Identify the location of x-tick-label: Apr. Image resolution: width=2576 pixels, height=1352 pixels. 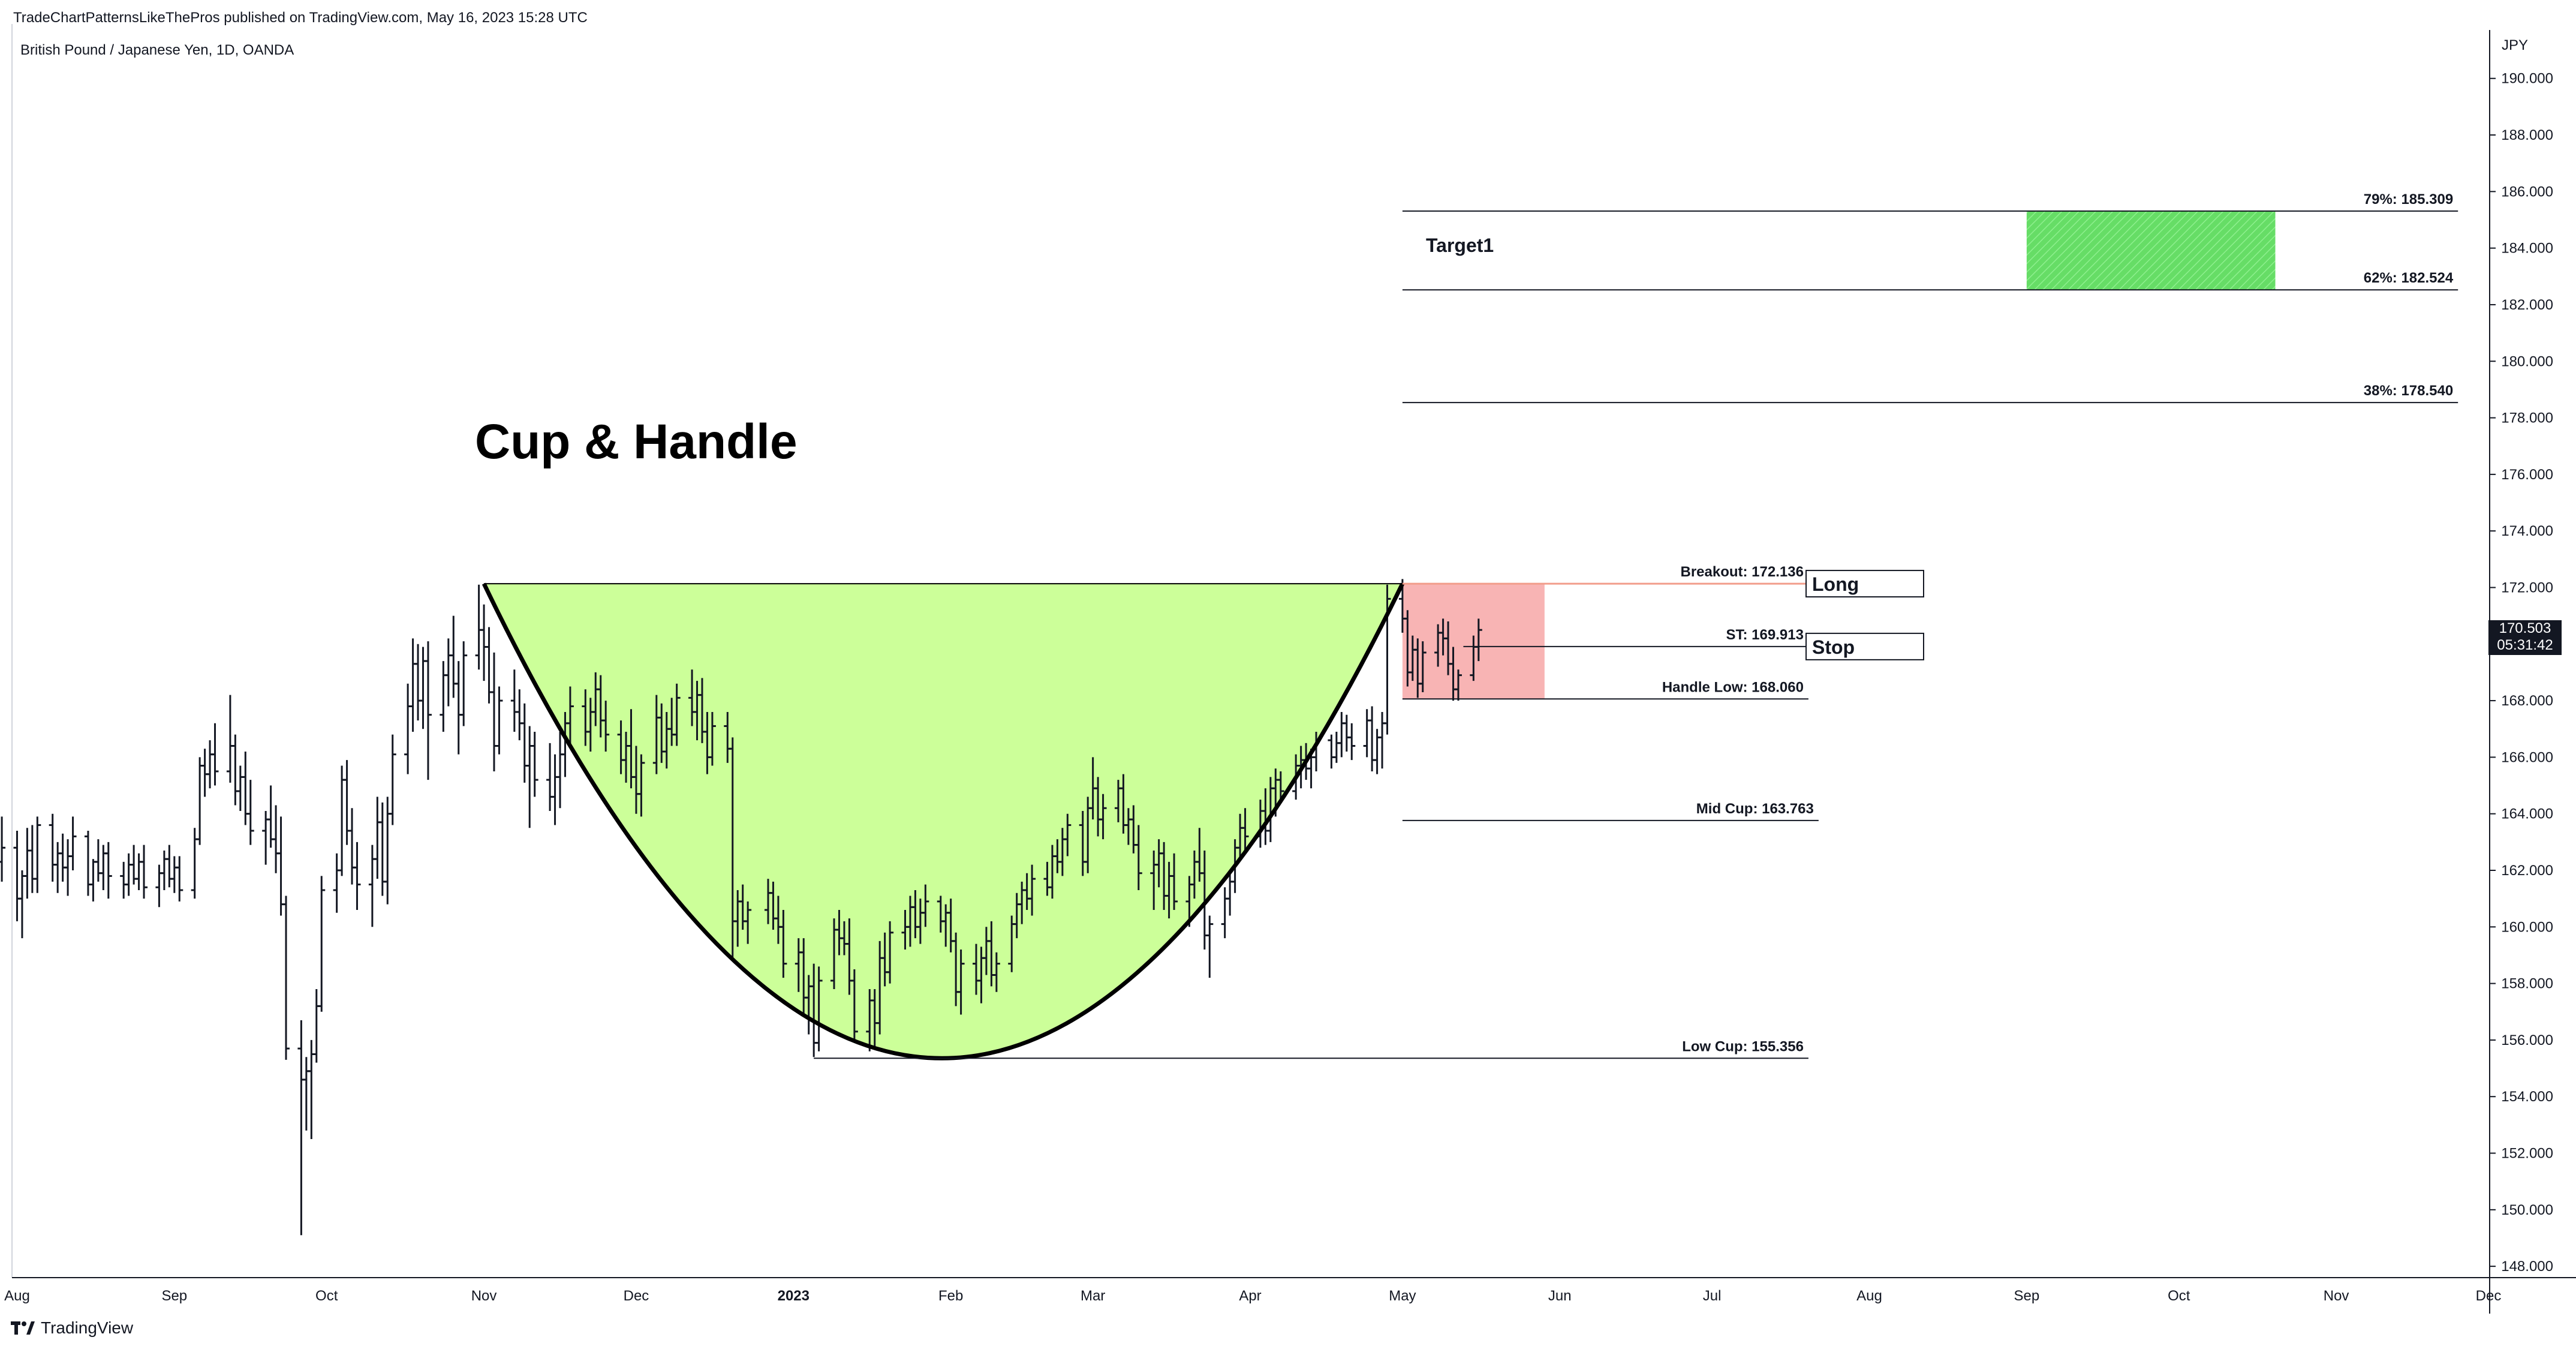
(1250, 1296).